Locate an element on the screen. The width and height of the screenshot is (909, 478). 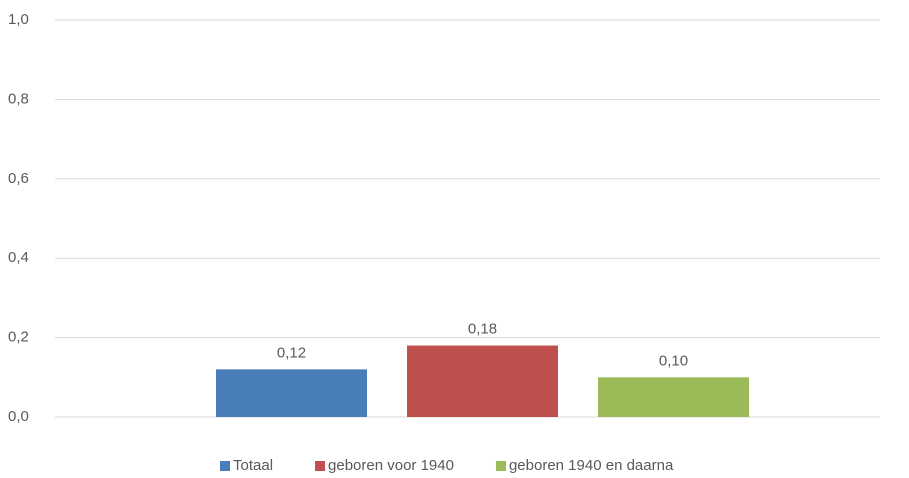
y-tick-label: 0,0 is located at coordinates (18, 416).